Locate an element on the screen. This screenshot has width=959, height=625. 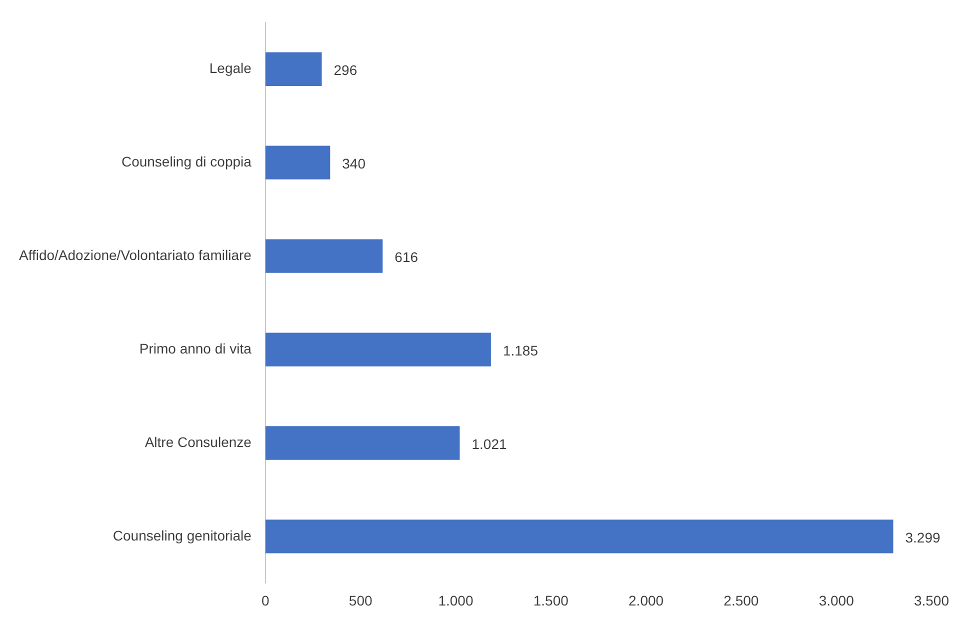
x-tick-label: 0 is located at coordinates (266, 600).